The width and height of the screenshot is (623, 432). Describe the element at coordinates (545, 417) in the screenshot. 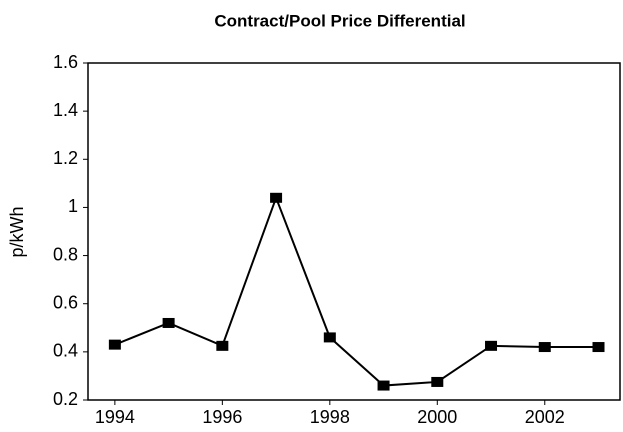

I see `x-tick-label: 2002` at that location.